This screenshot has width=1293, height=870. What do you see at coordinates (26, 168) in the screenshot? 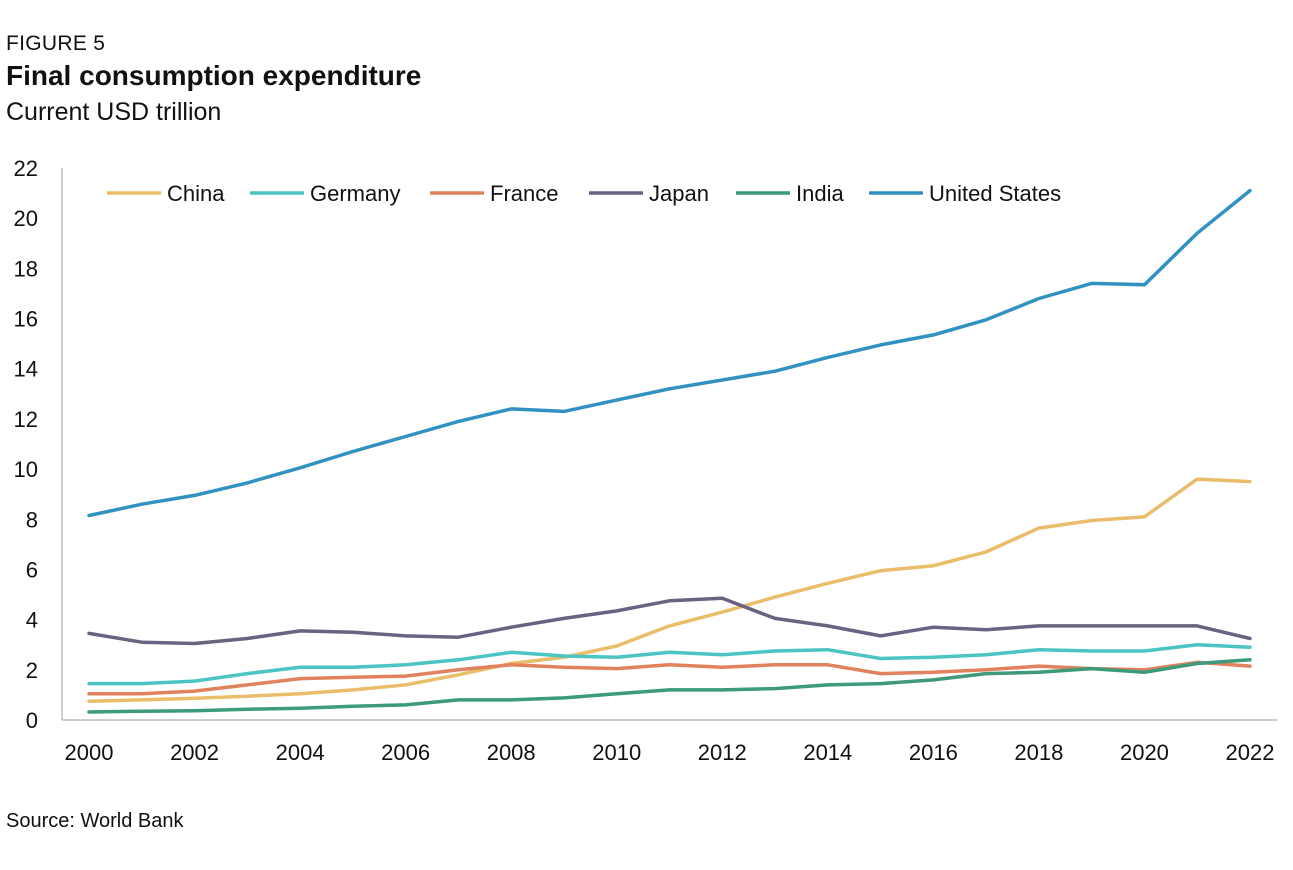
I see `y-tick-label: 22` at bounding box center [26, 168].